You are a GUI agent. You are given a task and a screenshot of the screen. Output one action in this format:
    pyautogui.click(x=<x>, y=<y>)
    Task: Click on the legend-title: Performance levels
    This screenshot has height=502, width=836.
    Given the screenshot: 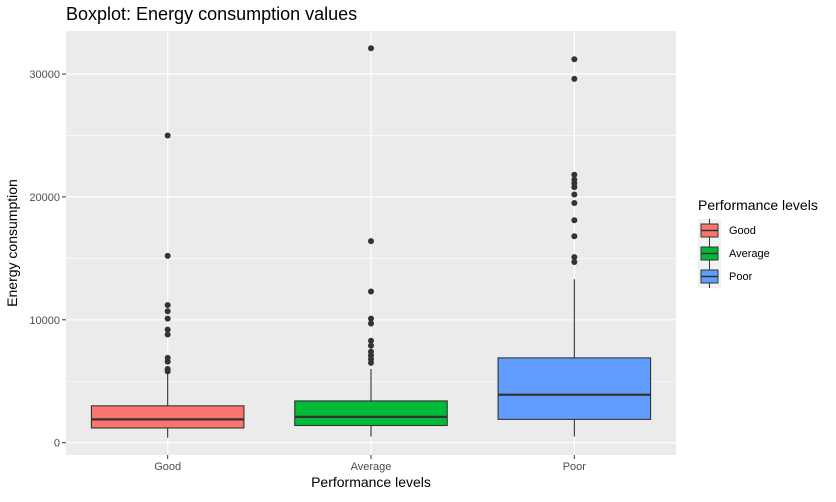 What is the action you would take?
    pyautogui.click(x=758, y=205)
    